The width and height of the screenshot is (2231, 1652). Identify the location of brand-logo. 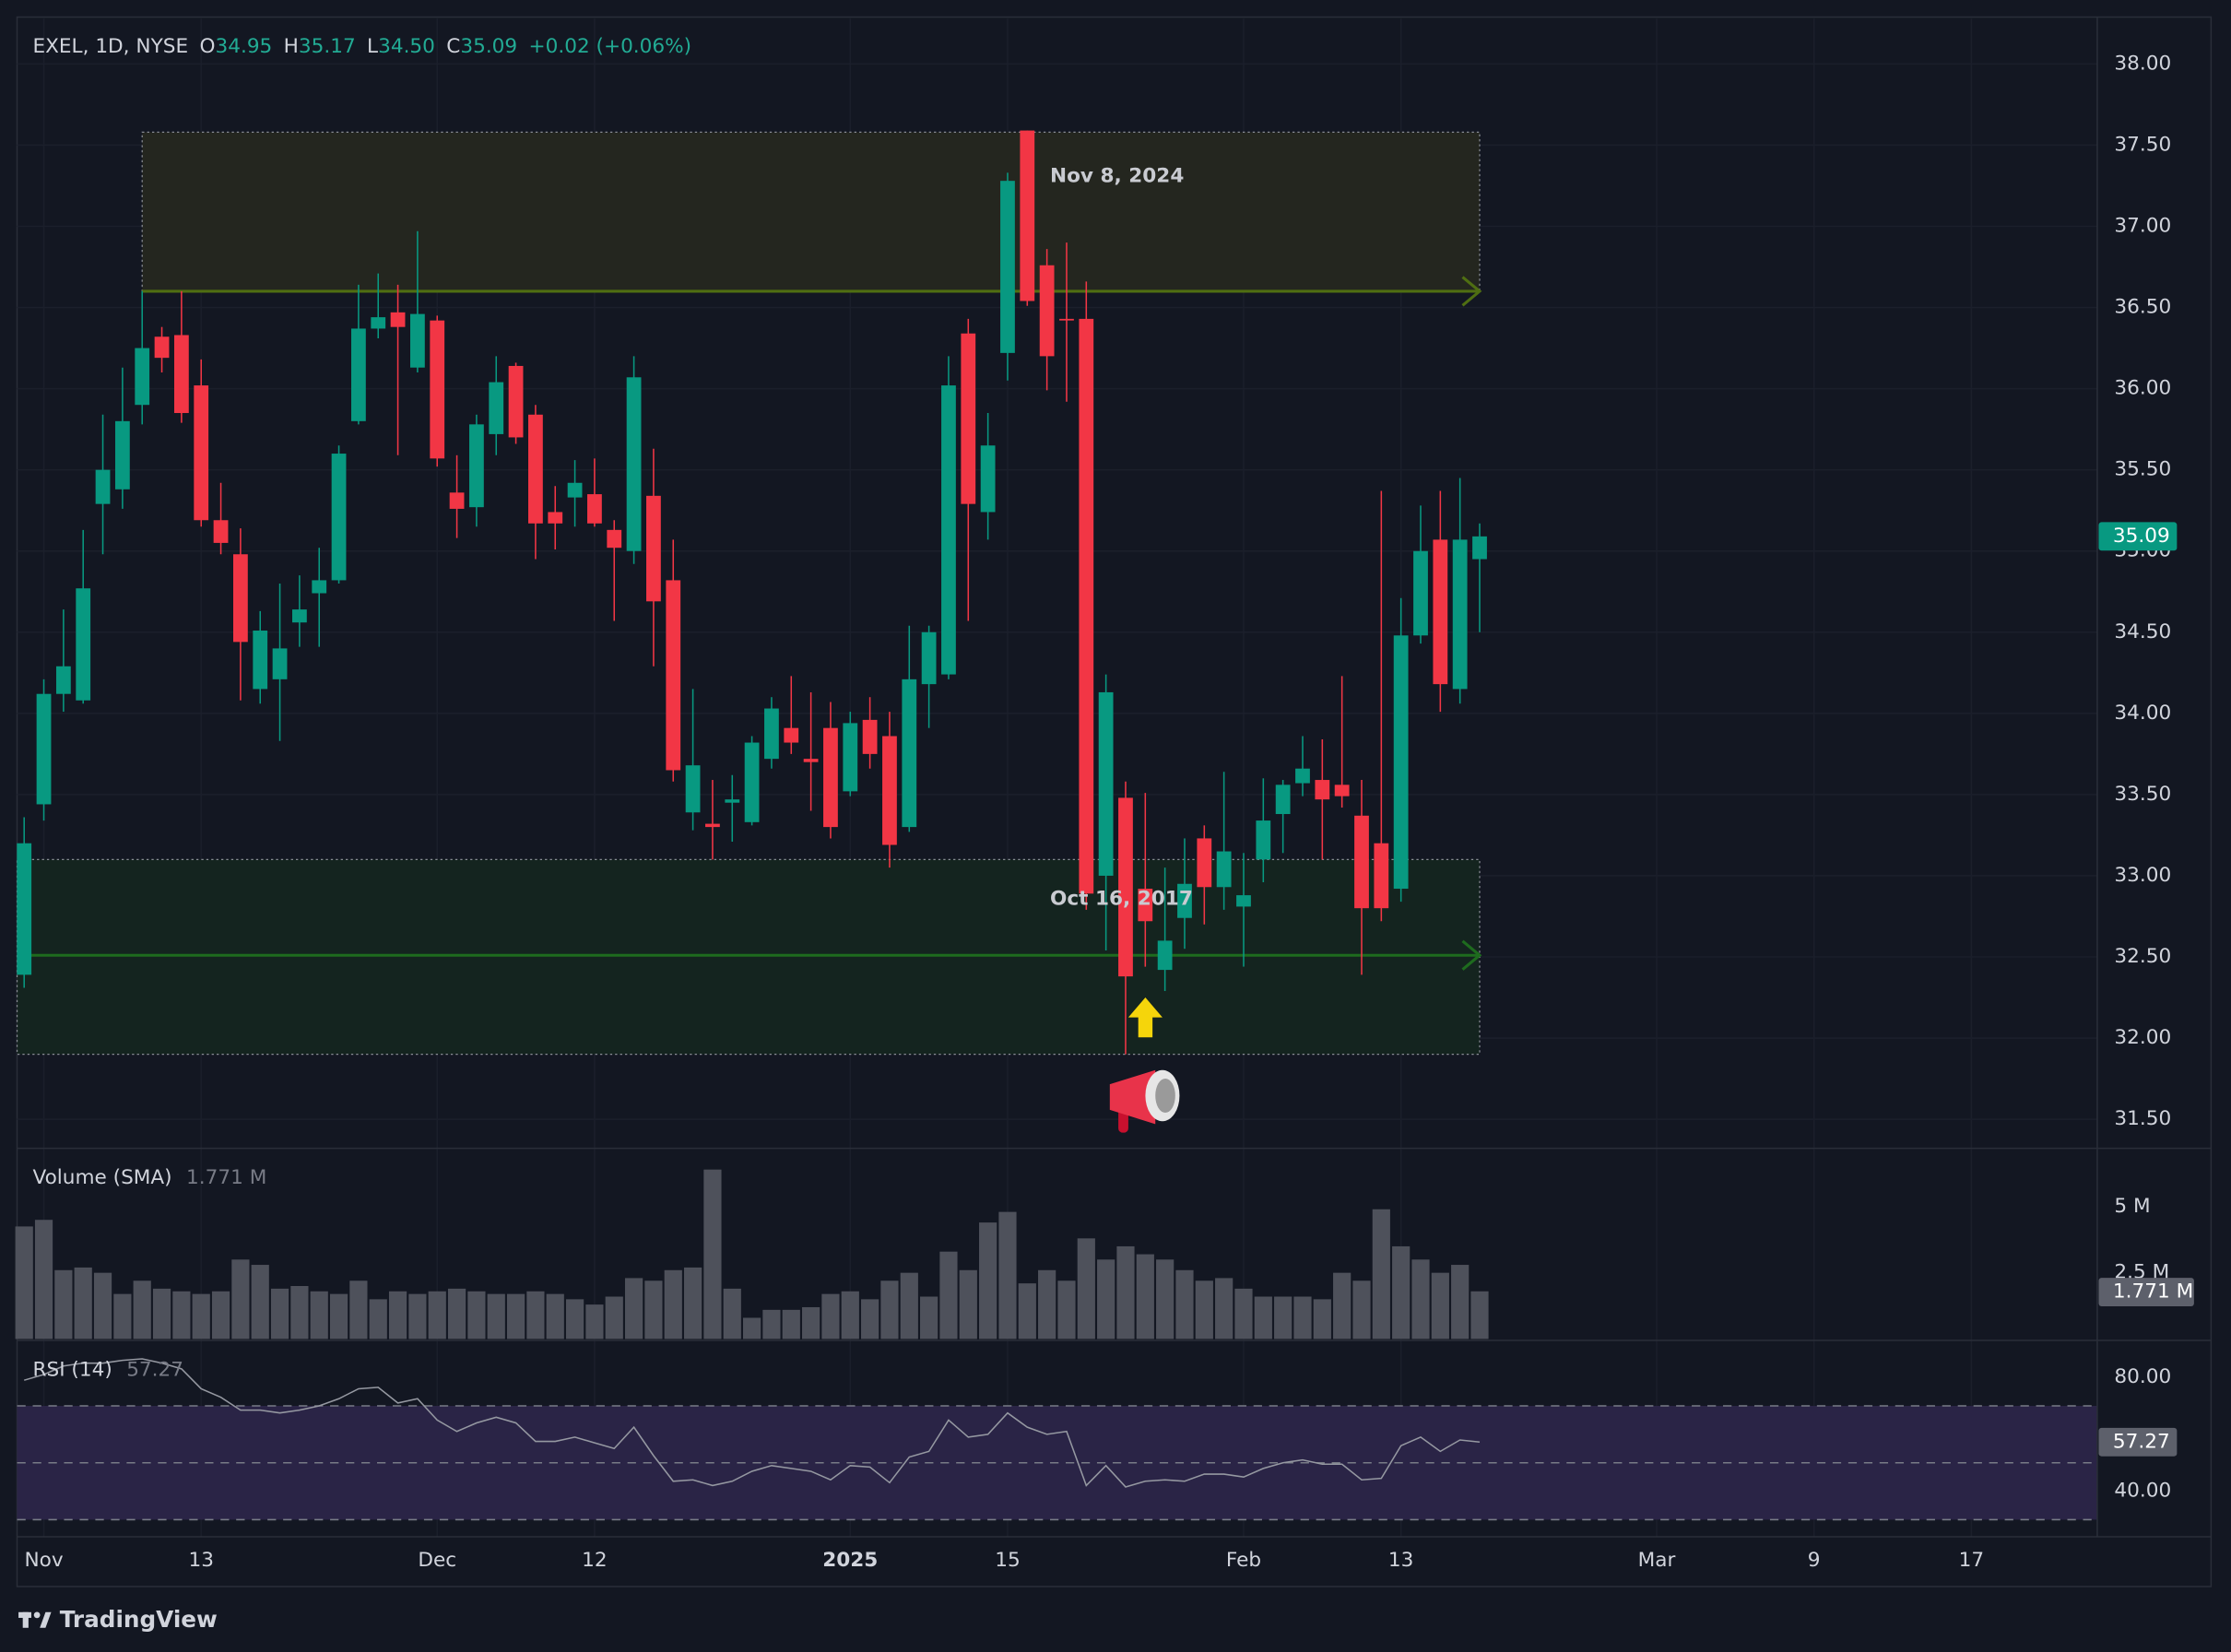
(35, 1619).